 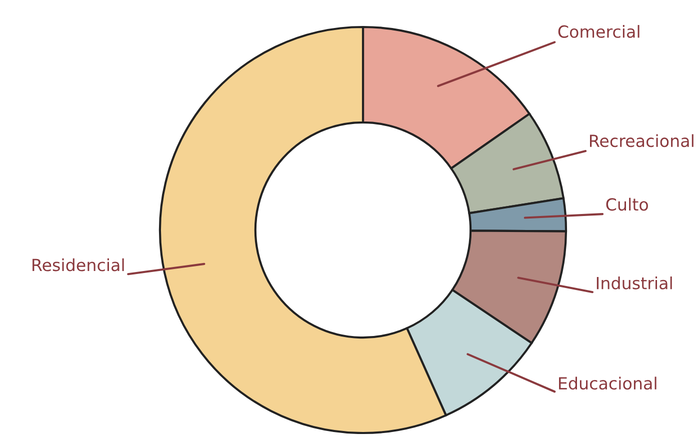 What do you see at coordinates (627, 204) in the screenshot?
I see `slice-label: Culto` at bounding box center [627, 204].